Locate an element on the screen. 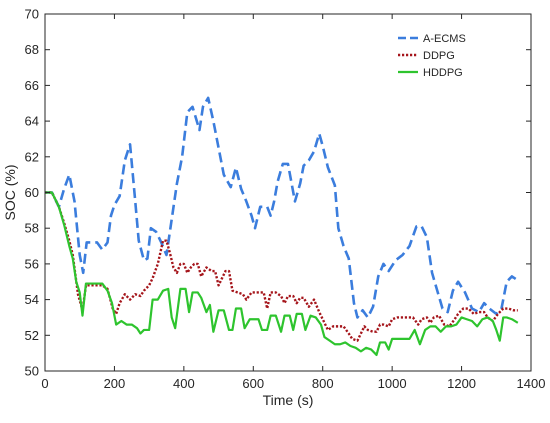 The height and width of the screenshot is (423, 550). legend: A-ECMS DDPG HDDPG is located at coordinates (432, 56).